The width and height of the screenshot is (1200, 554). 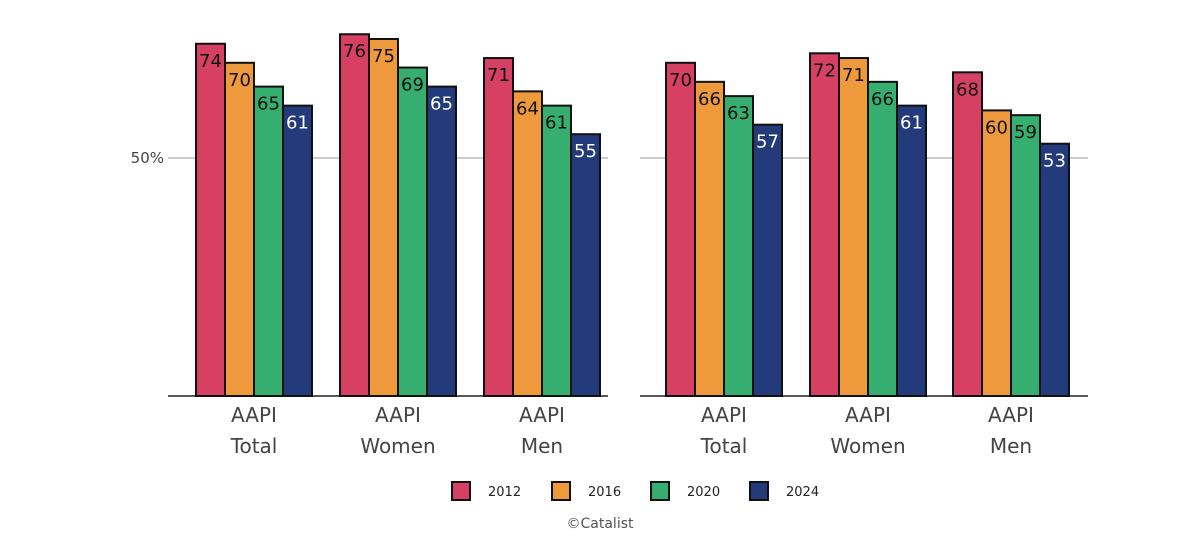 What do you see at coordinates (504, 492) in the screenshot?
I see `legend-label-2012: 2012` at bounding box center [504, 492].